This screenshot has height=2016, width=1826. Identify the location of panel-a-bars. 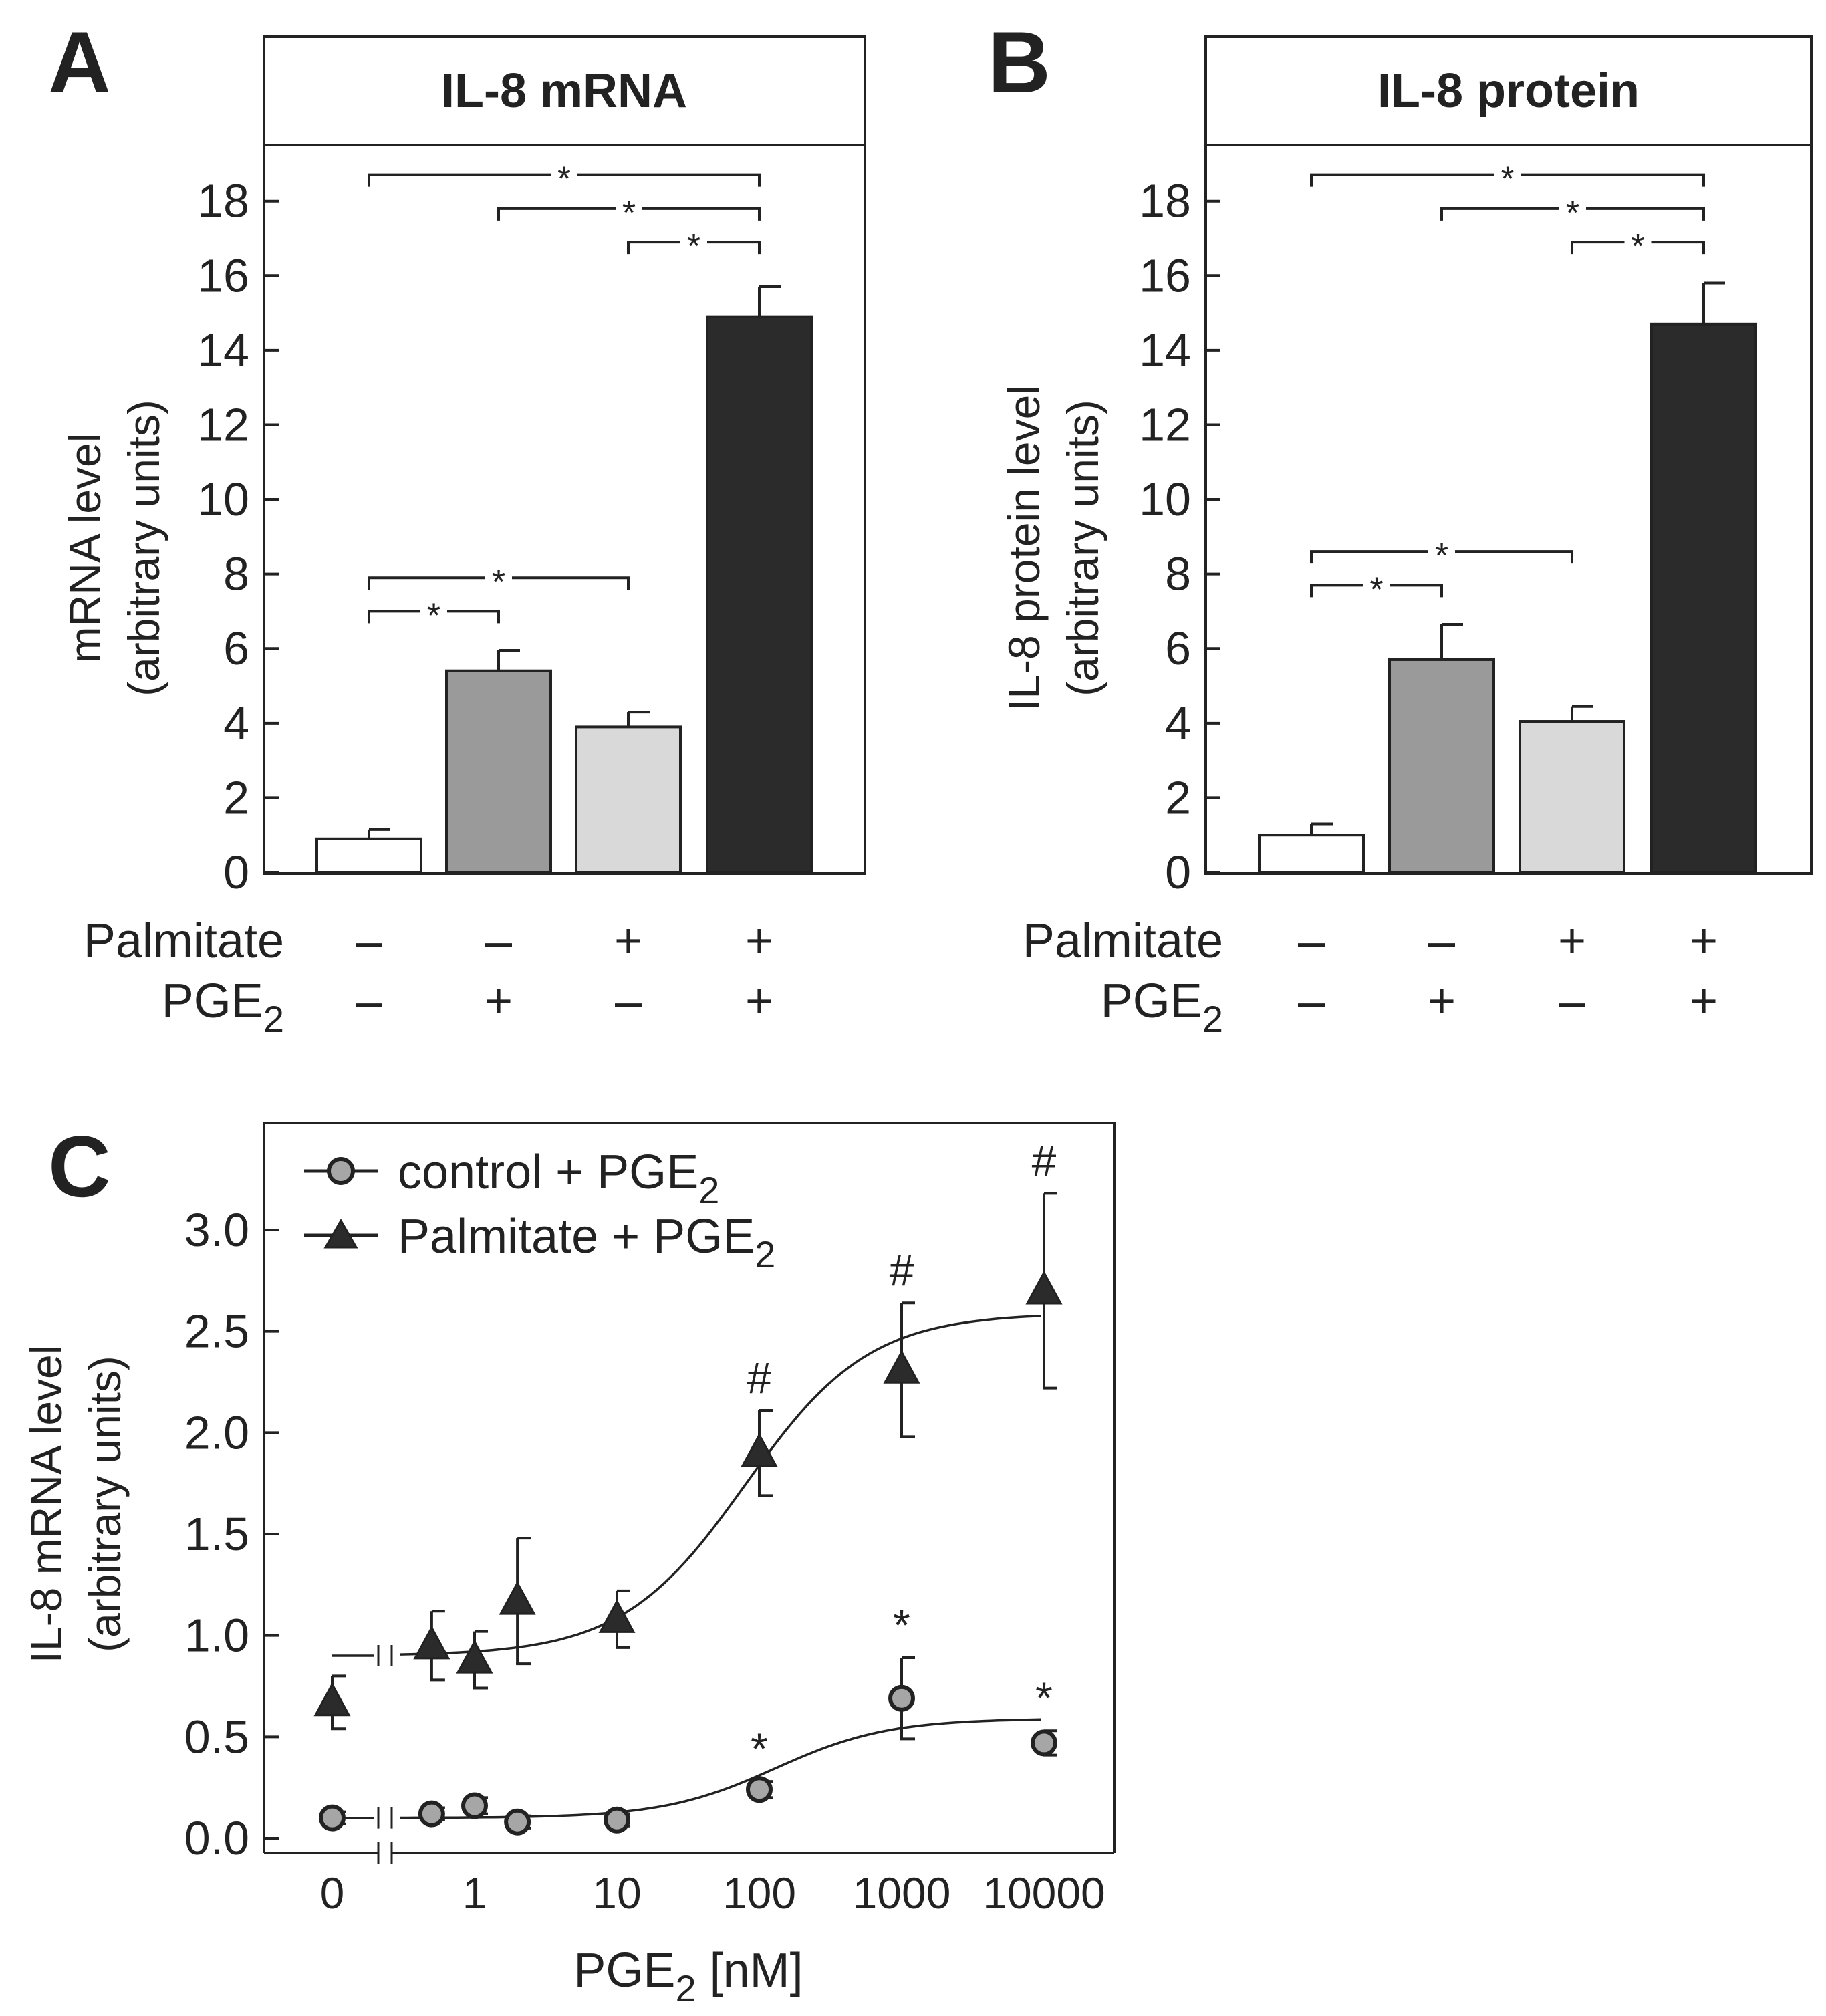
(564, 579).